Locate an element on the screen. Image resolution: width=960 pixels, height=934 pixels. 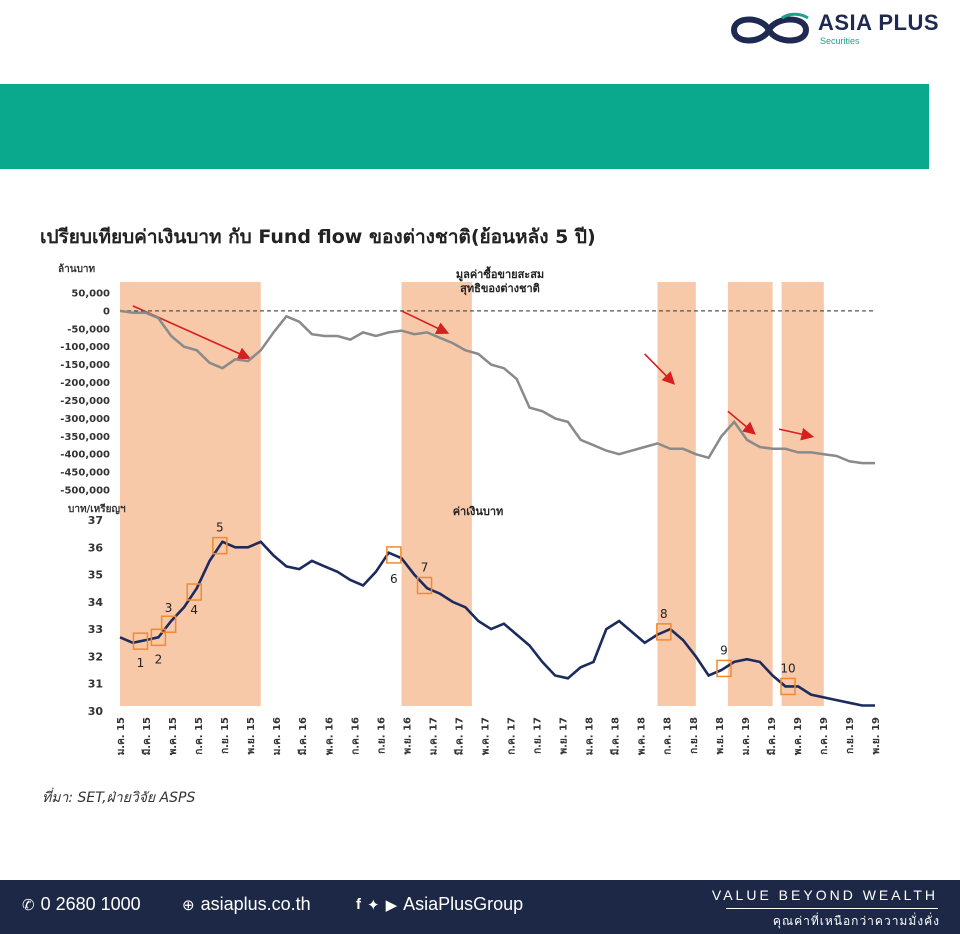
tagline: VALUE BEYOND WEALTH is located at coordinates (824, 895).